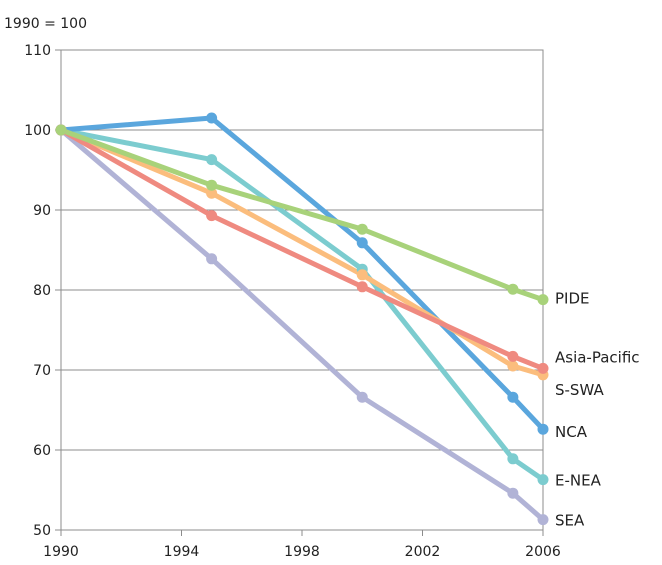 The image size is (662, 565). I want to click on x-tick-label: 1998, so click(302, 552).